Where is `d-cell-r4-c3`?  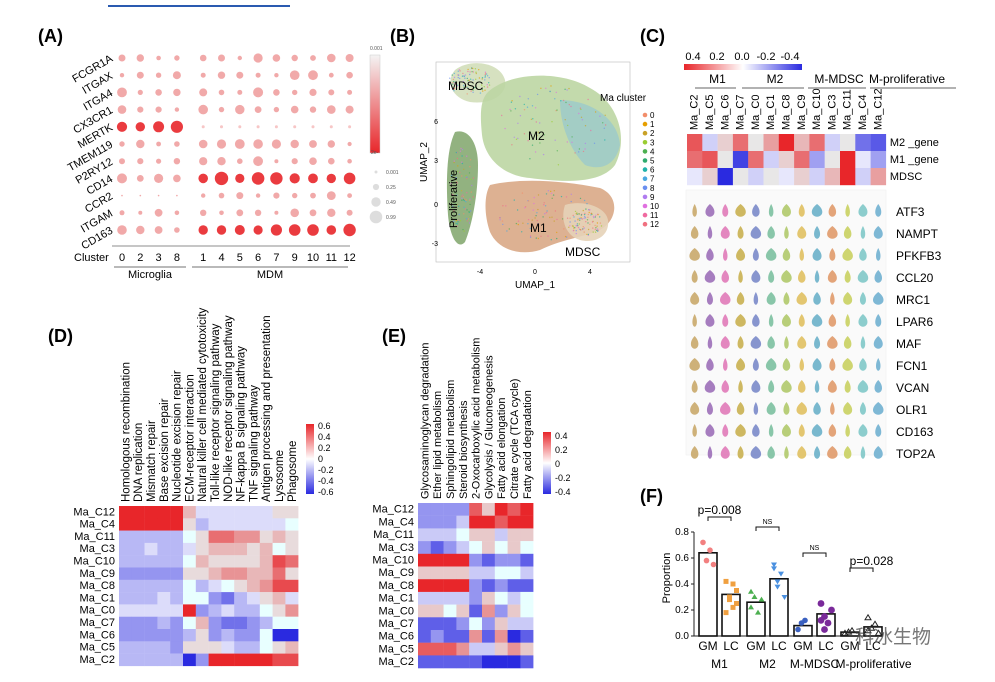 d-cell-r4-c3 is located at coordinates (164, 561).